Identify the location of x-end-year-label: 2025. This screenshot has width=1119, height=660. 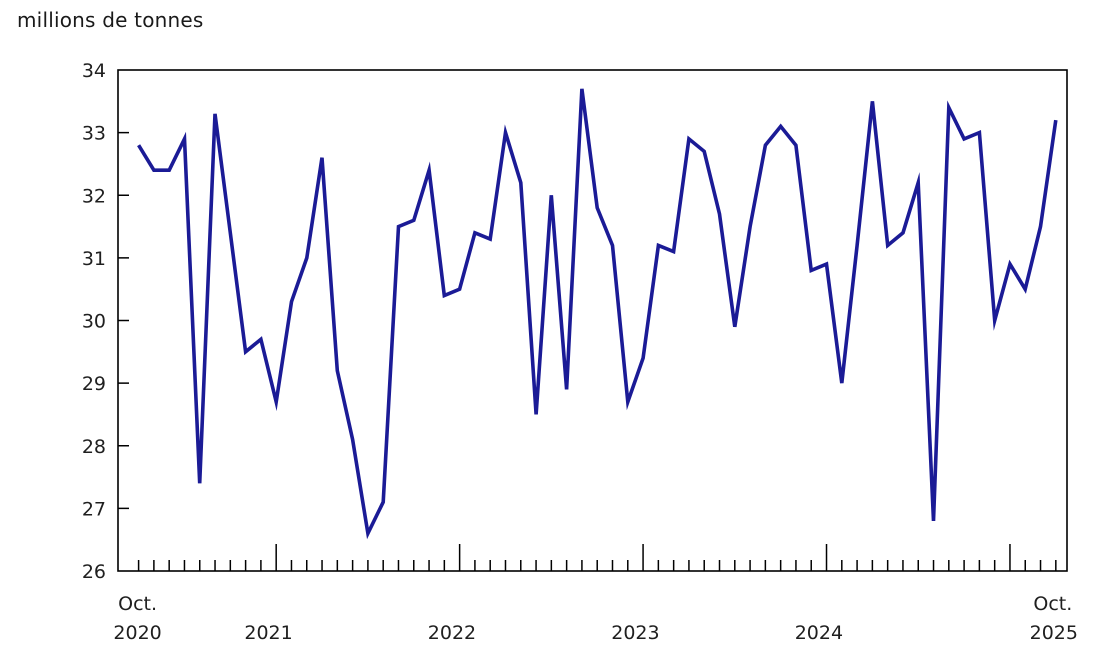
(1054, 633).